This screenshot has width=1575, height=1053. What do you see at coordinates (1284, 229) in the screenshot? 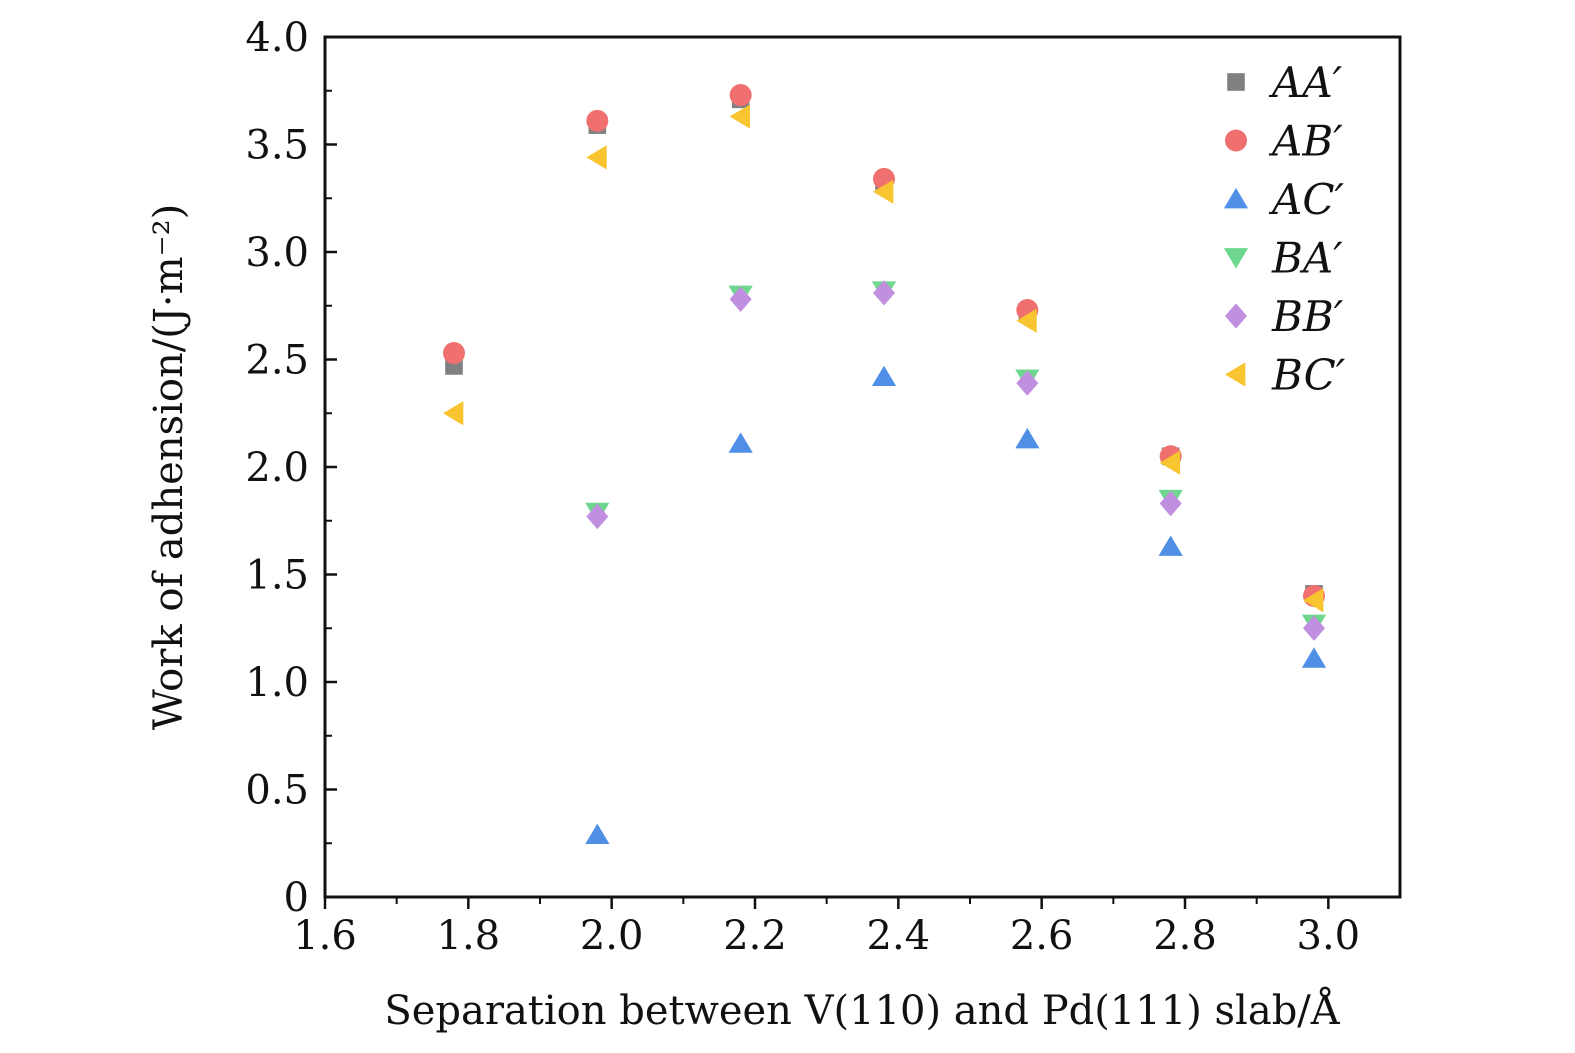
I see `legend: AA′ AB′ AC′ BA′ BB′ BC′` at bounding box center [1284, 229].